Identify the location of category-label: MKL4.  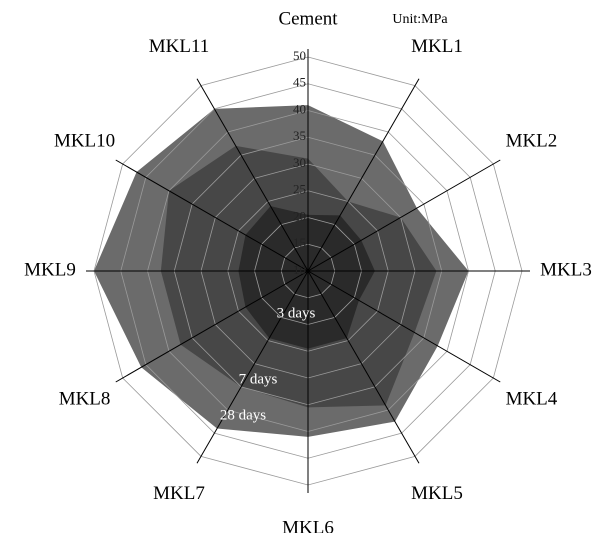
(532, 398).